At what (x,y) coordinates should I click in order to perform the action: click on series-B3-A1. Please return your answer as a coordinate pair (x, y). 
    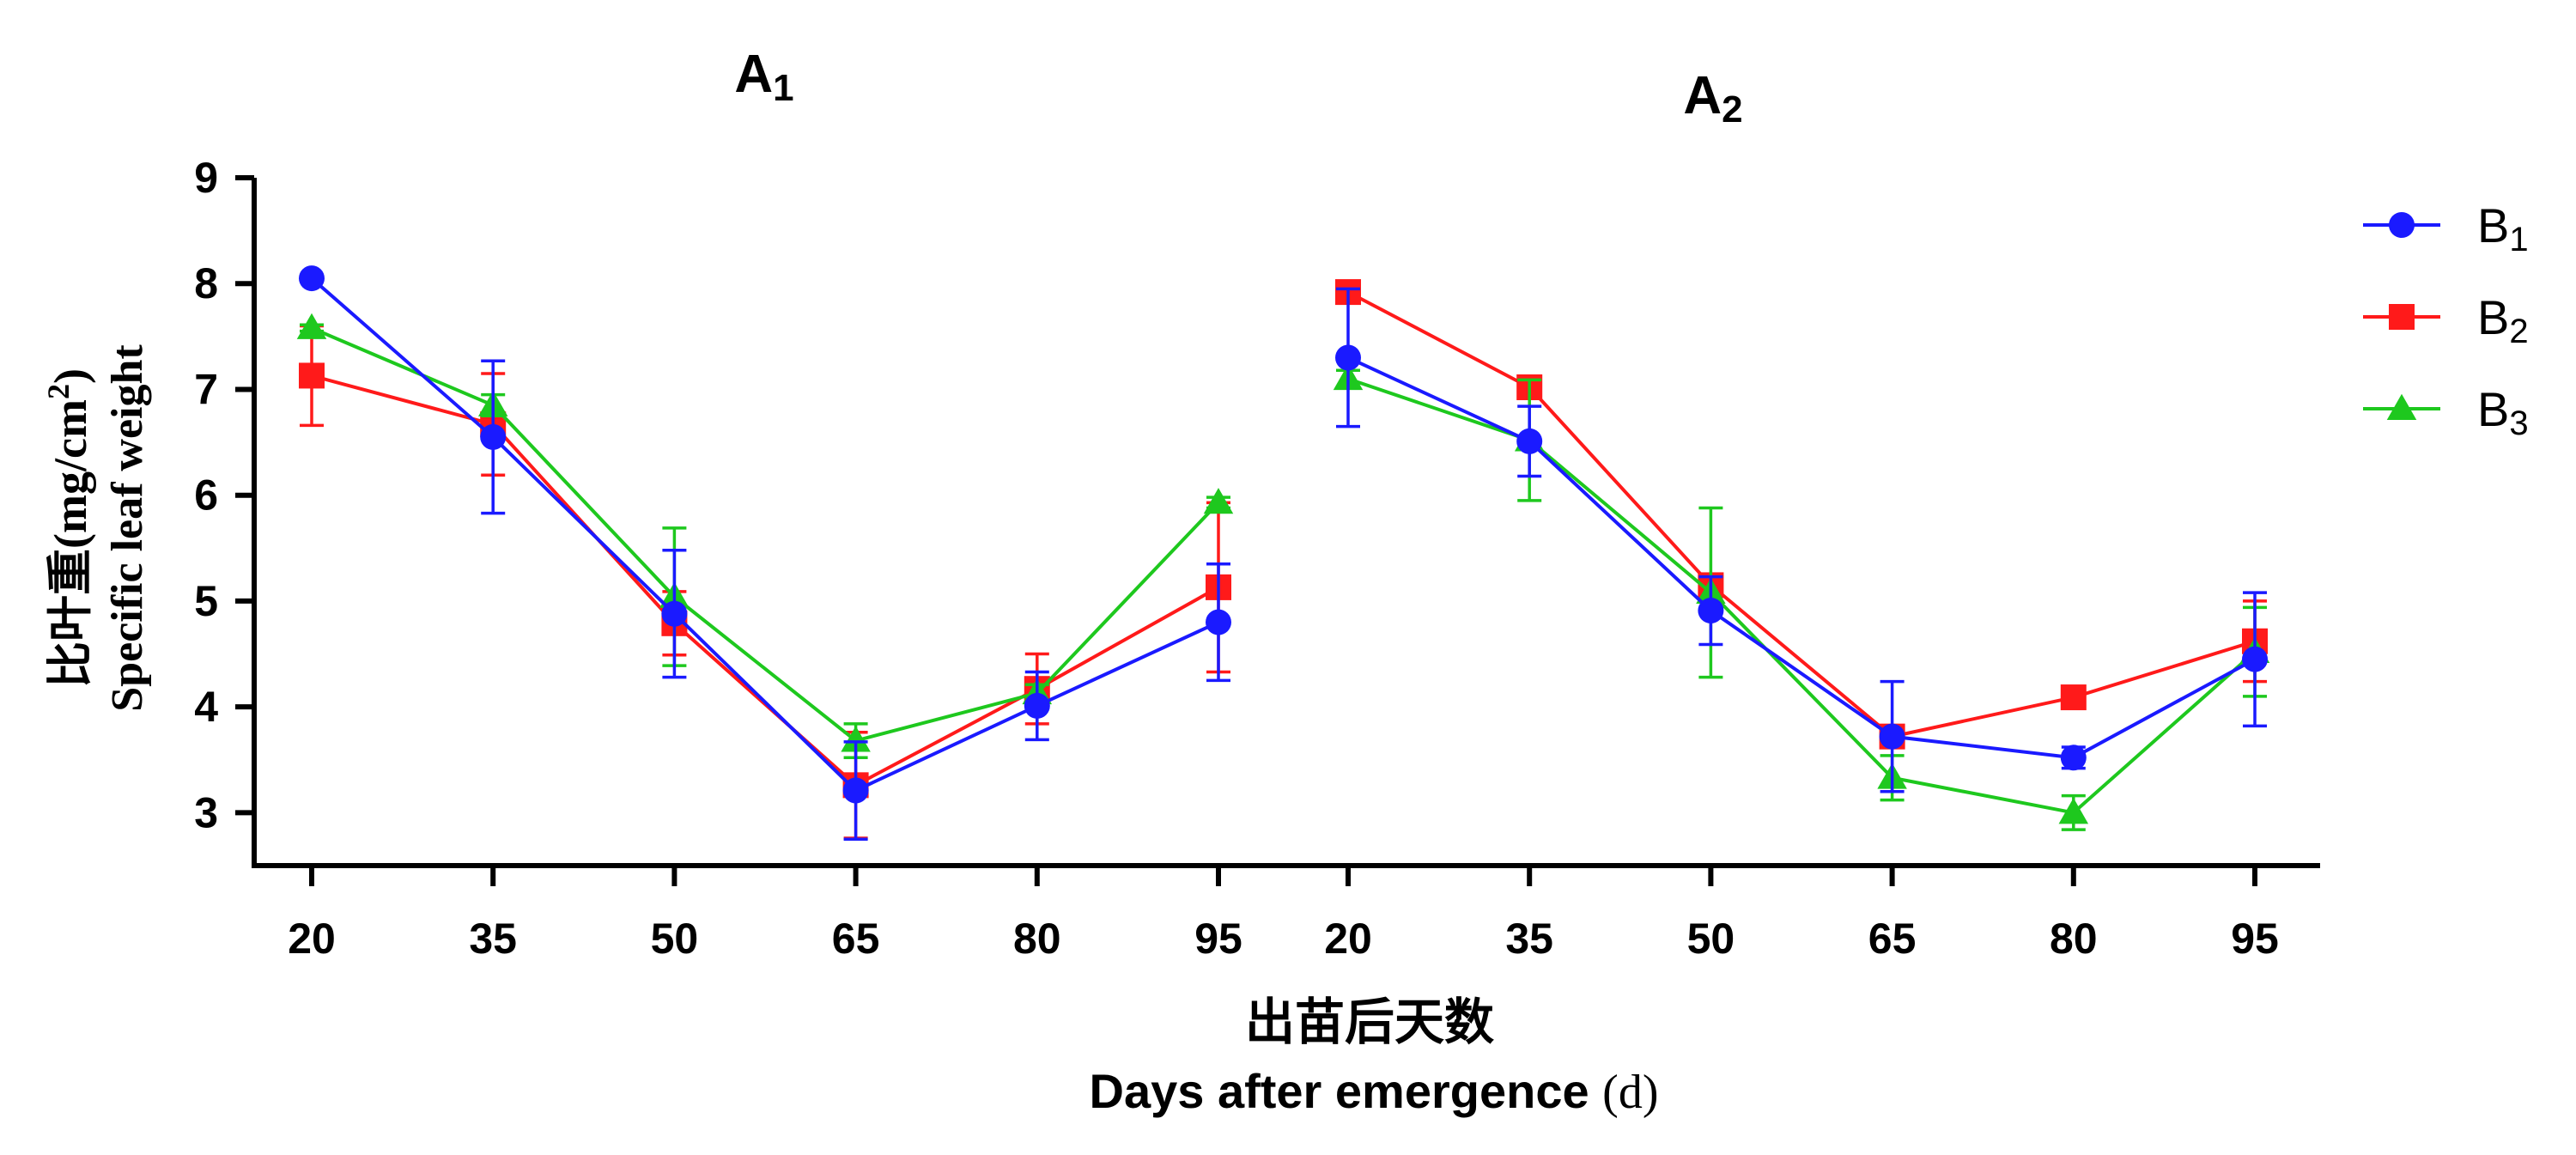
    Looking at the image, I should click on (765, 536).